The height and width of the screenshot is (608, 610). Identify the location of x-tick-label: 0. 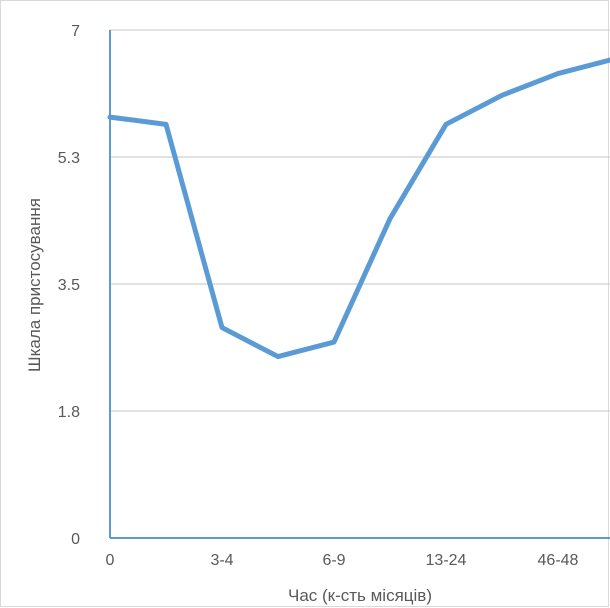
(110, 560).